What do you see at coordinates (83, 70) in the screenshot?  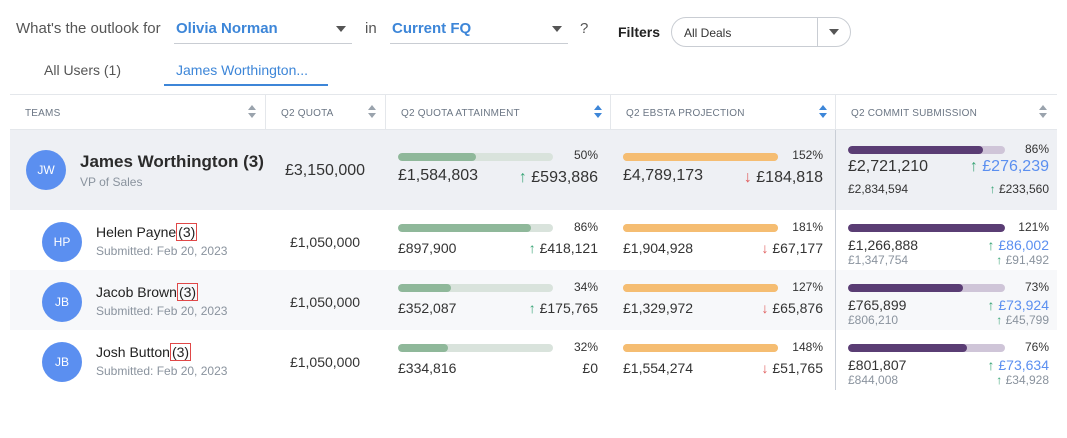 I see `tab-all-users: All Users (1)` at bounding box center [83, 70].